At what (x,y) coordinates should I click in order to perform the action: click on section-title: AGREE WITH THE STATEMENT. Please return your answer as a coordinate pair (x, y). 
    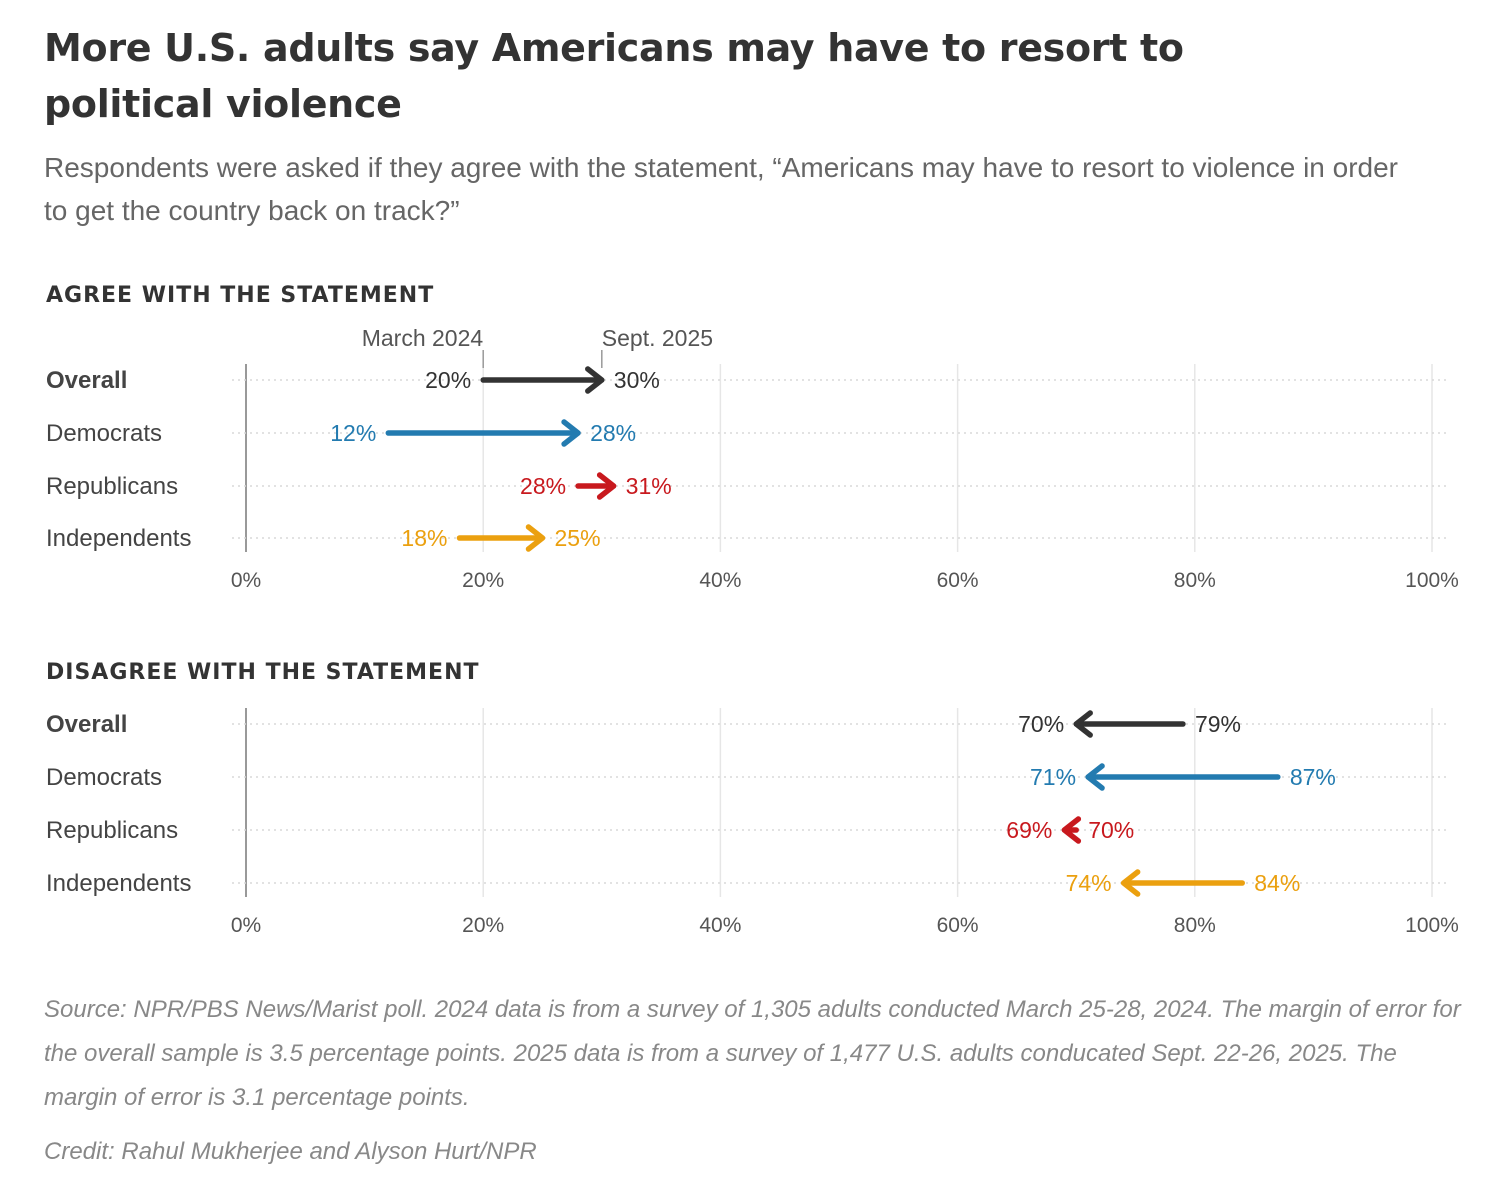
    Looking at the image, I should click on (240, 295).